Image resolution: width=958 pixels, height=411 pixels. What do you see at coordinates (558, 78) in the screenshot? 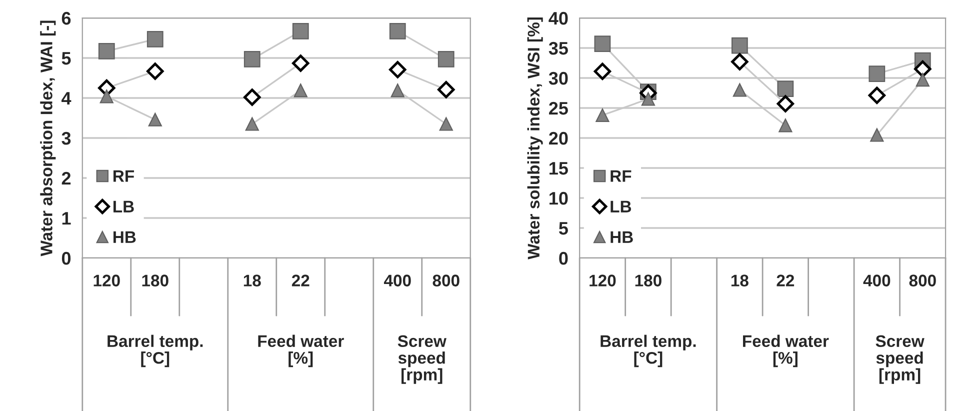
I see `y-tick-label: 30` at bounding box center [558, 78].